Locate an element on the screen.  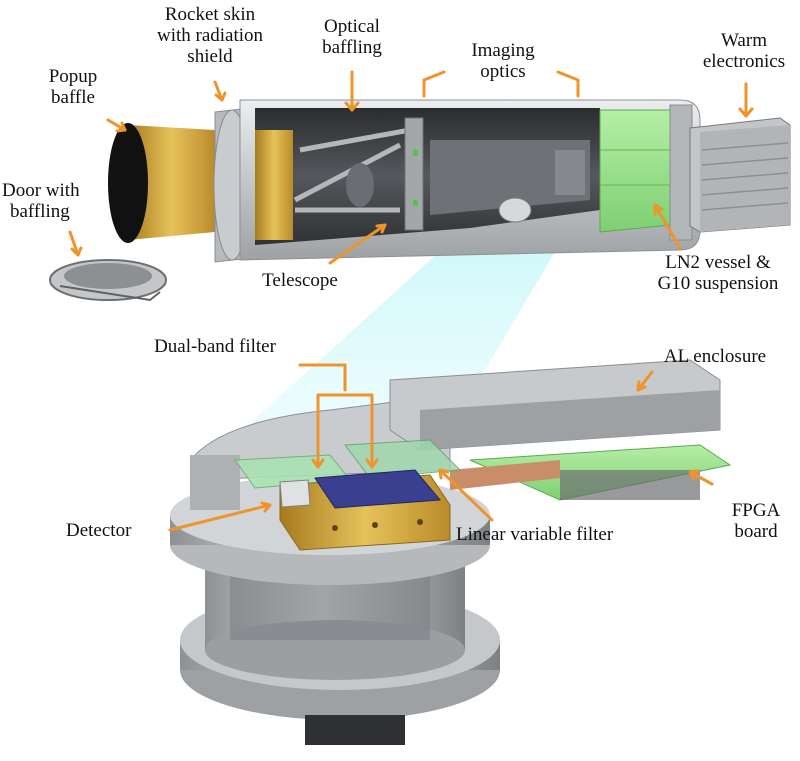
label-linear-variable-filter: Linear variable filter is located at coordinates (535, 534).